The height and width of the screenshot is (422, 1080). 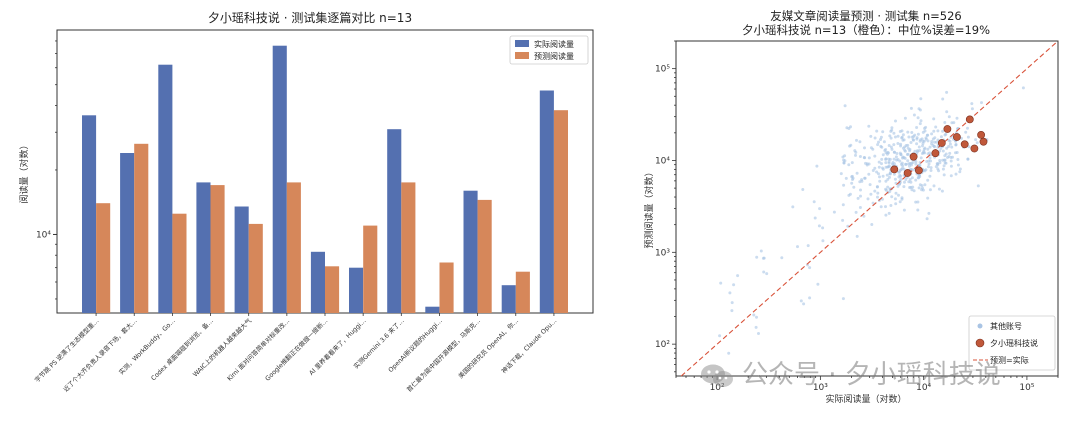 I want to click on scatter-x-ticks: 10² 10³ 10⁴ 10⁵, so click(x=867, y=384).